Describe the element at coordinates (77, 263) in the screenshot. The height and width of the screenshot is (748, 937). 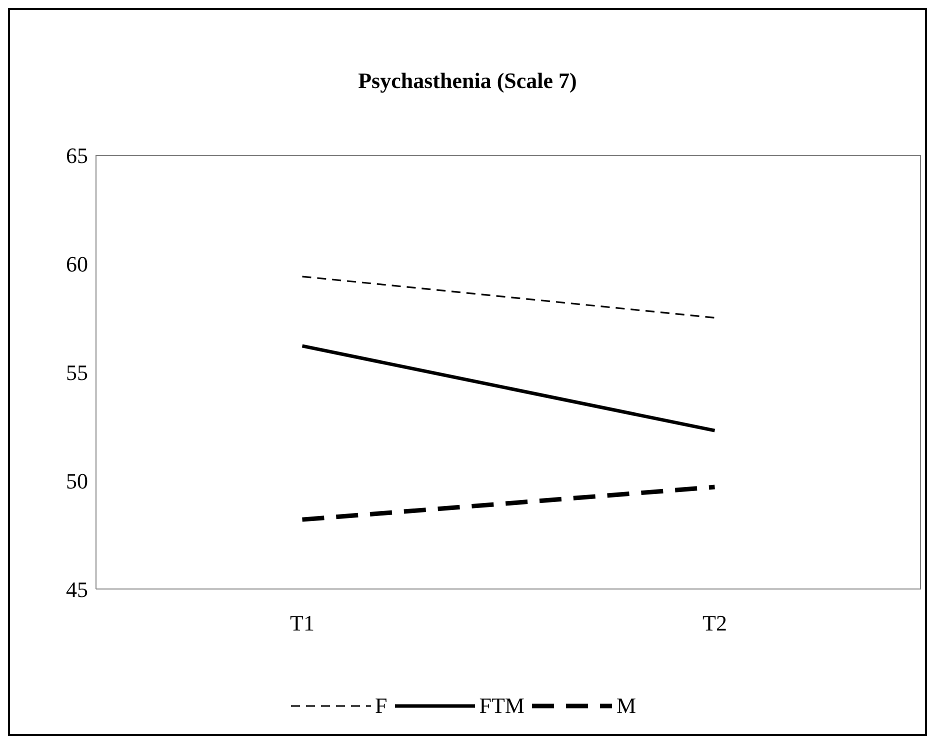
I see `y-tick-label: 60` at that location.